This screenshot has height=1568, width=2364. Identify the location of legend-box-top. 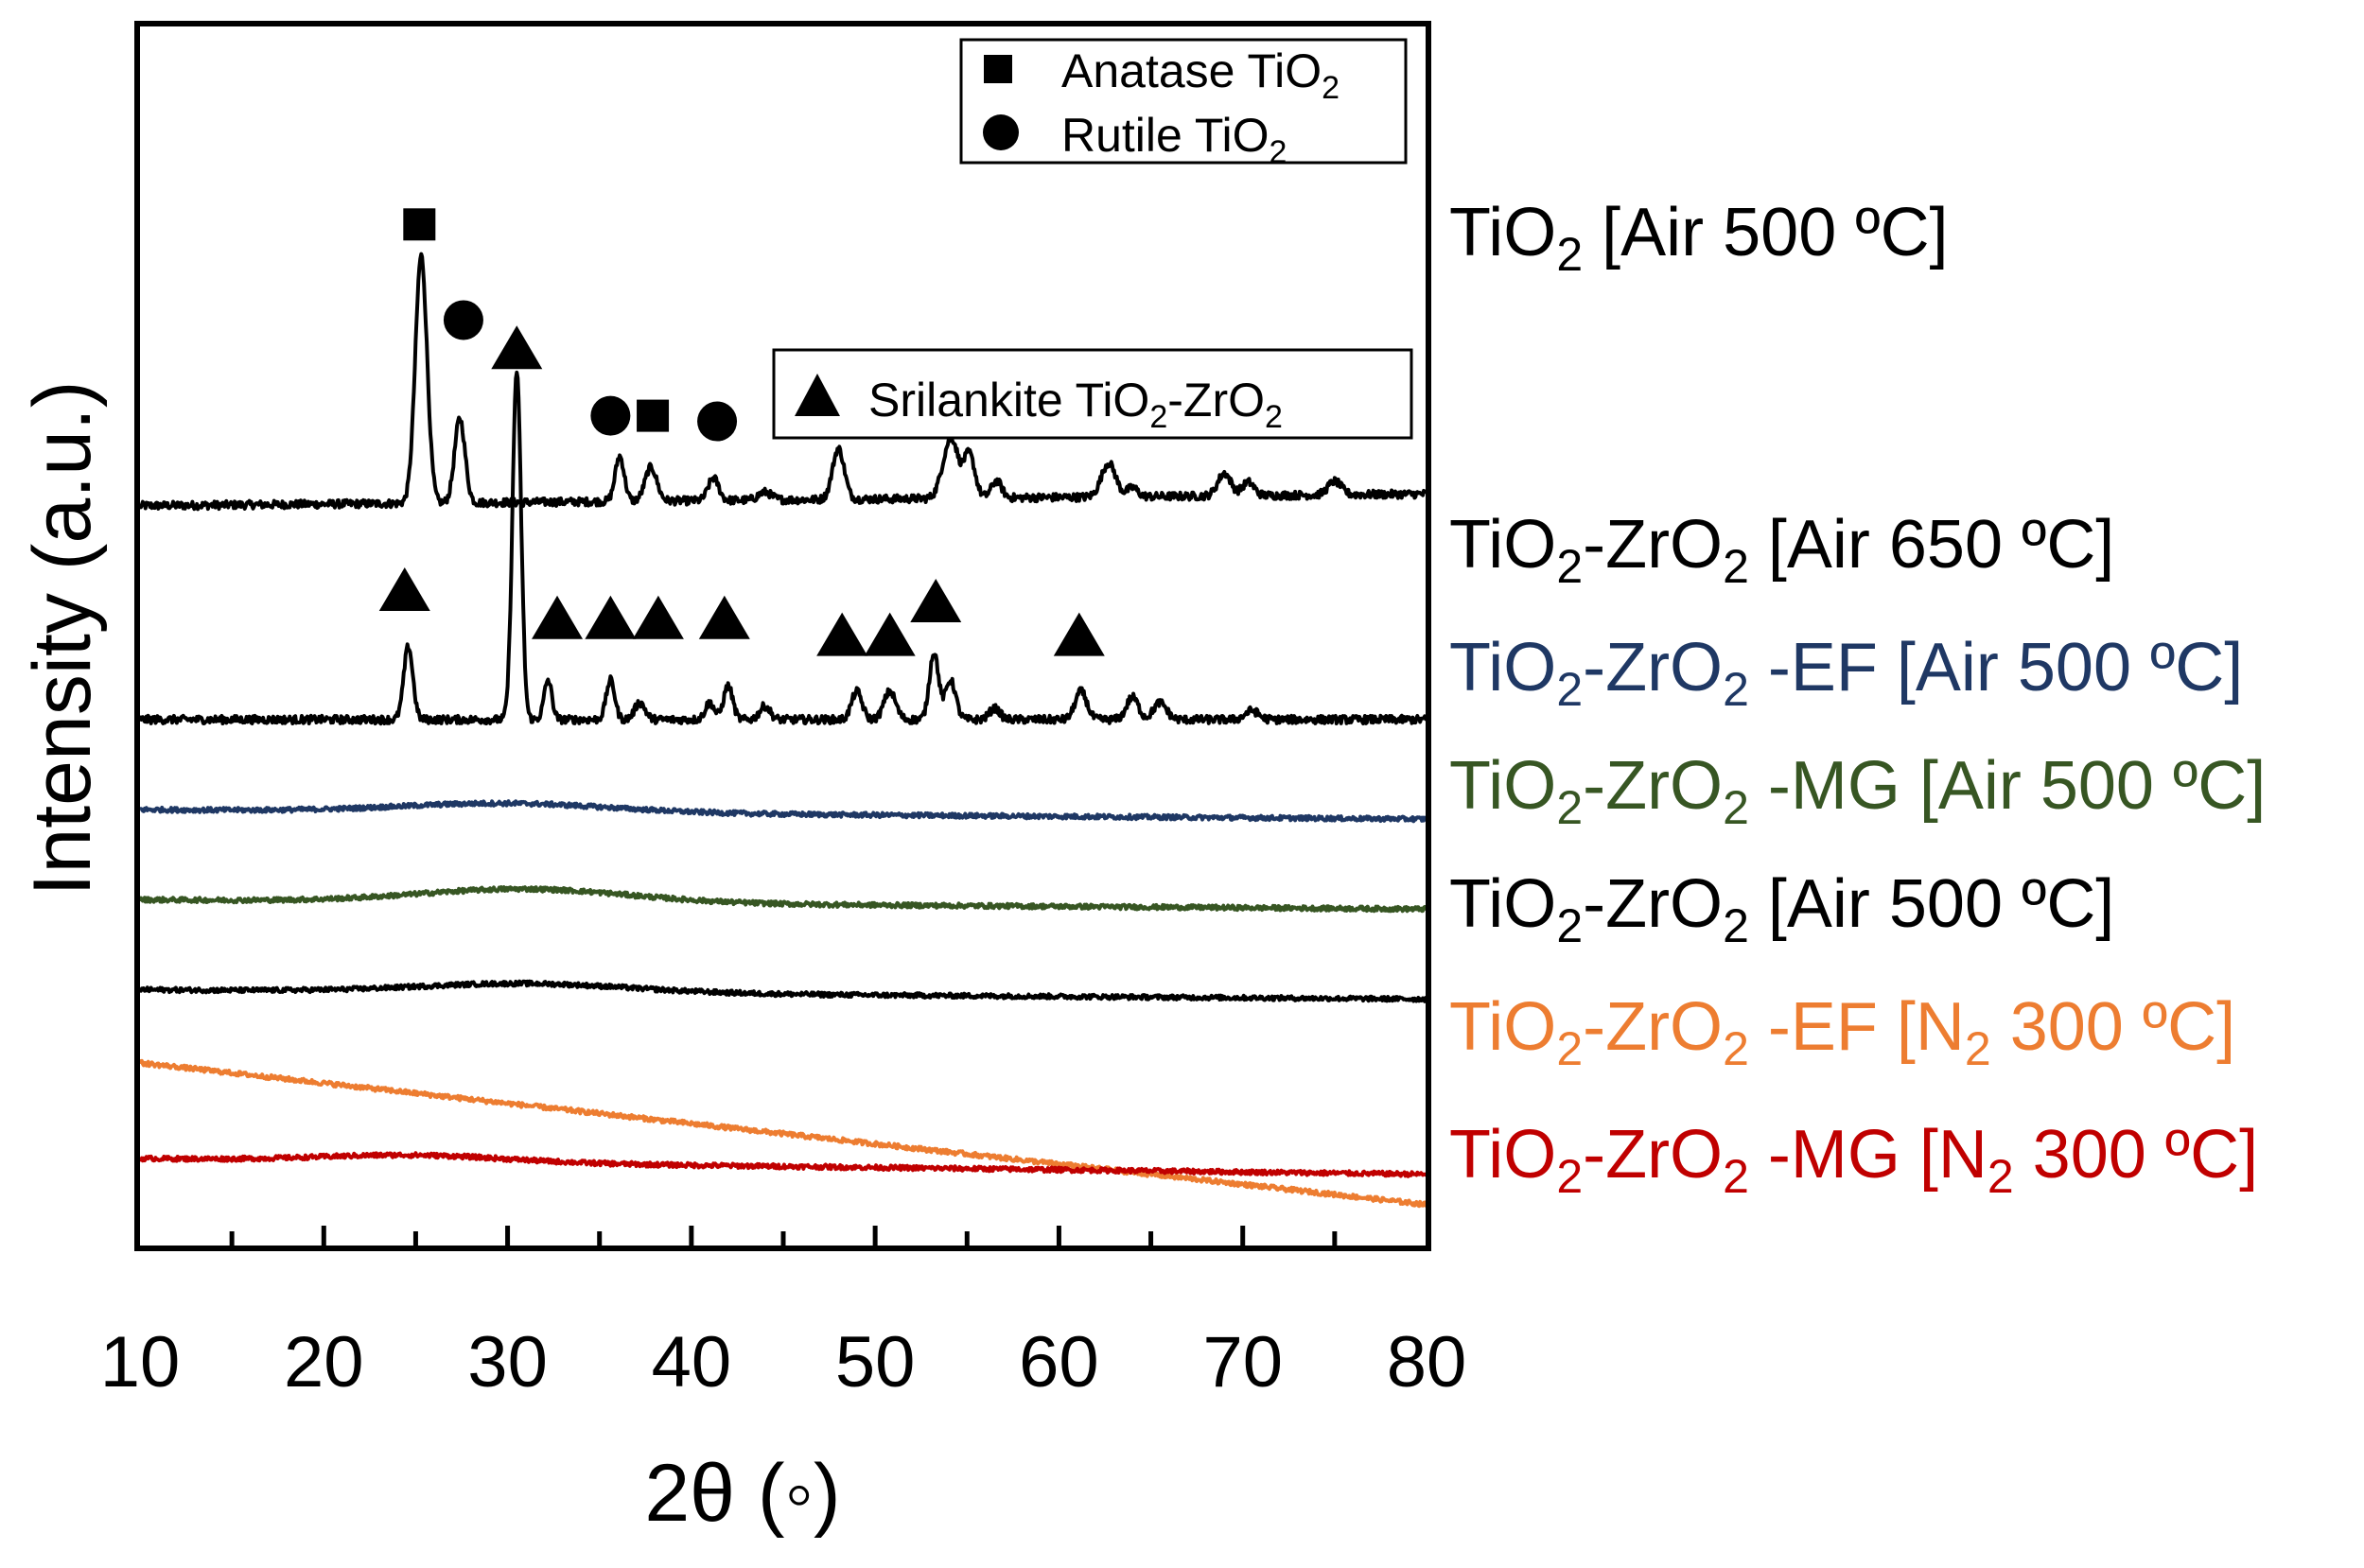
(1183, 101).